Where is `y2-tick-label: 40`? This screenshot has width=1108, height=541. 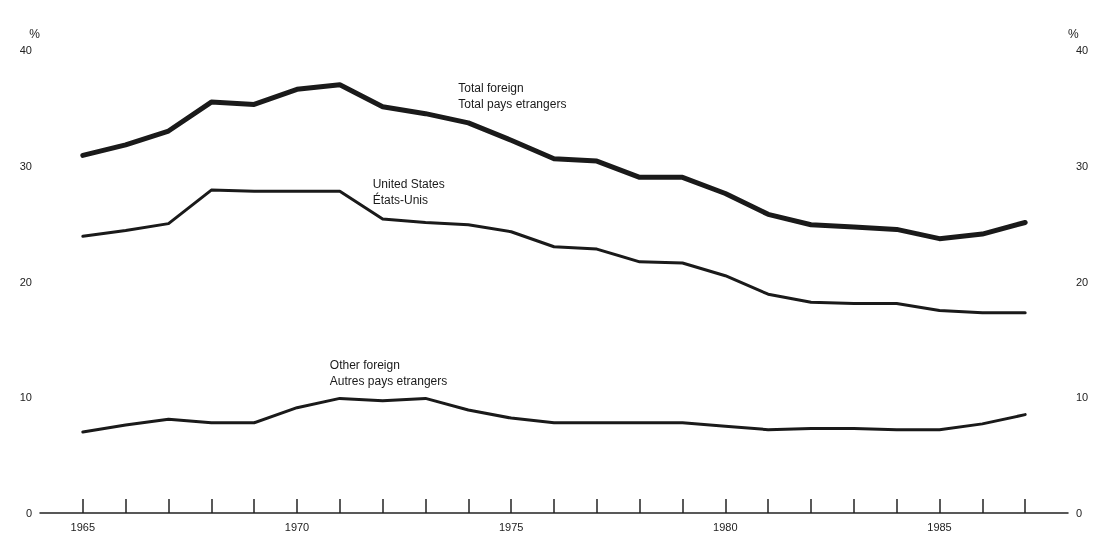 y2-tick-label: 40 is located at coordinates (1082, 50).